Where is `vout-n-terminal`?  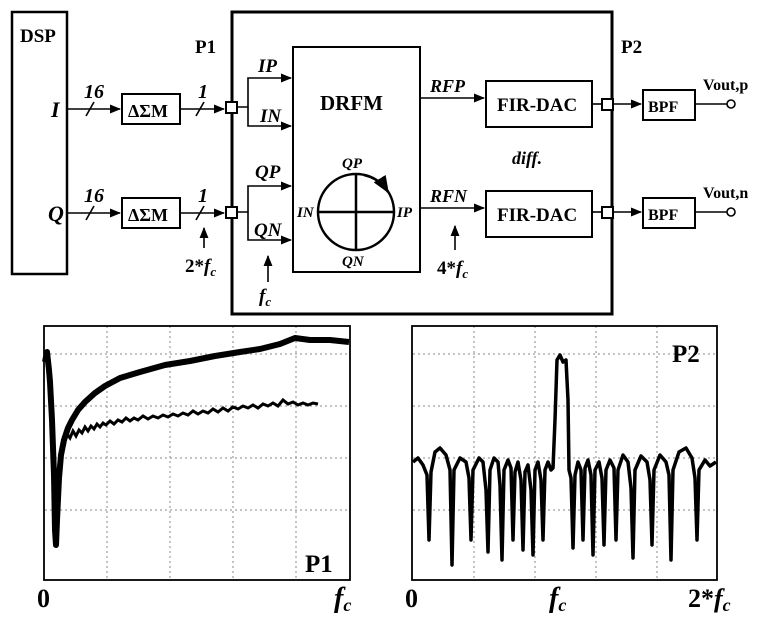
vout-n-terminal is located at coordinates (731, 212).